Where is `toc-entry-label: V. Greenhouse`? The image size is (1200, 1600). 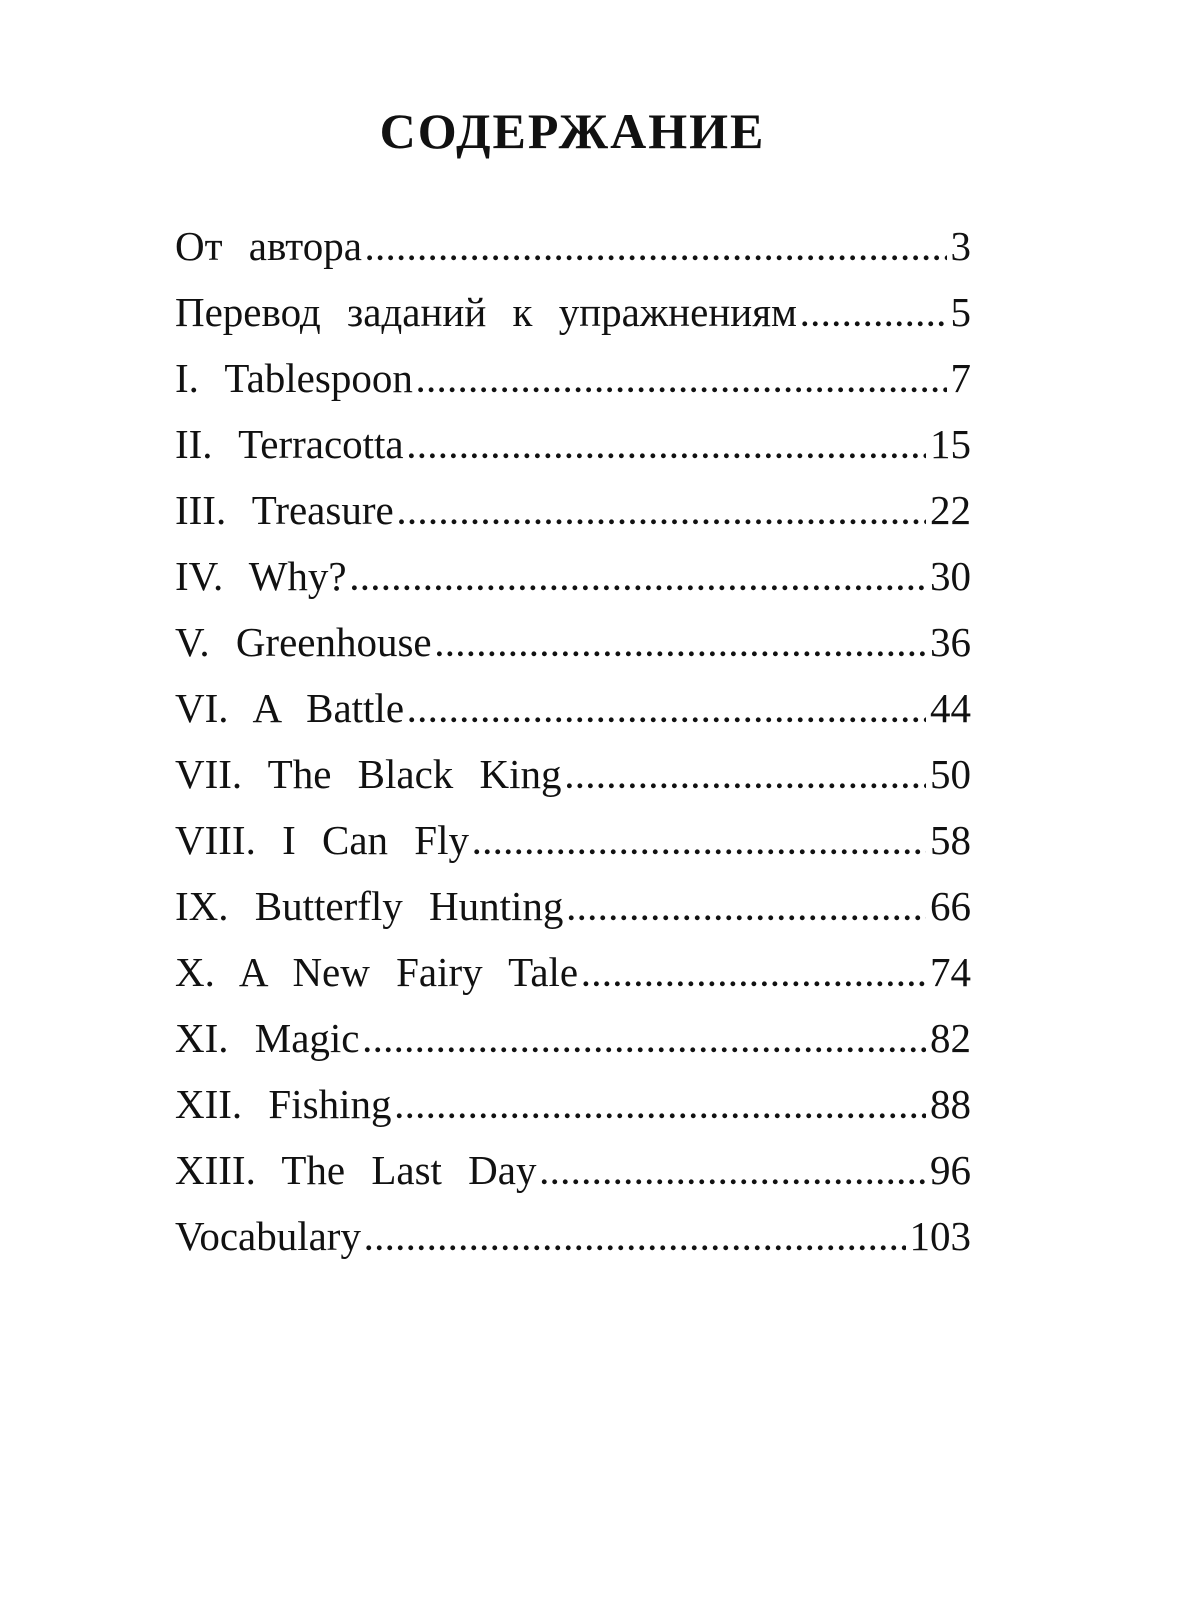
toc-entry-label: V. Greenhouse is located at coordinates (303, 642).